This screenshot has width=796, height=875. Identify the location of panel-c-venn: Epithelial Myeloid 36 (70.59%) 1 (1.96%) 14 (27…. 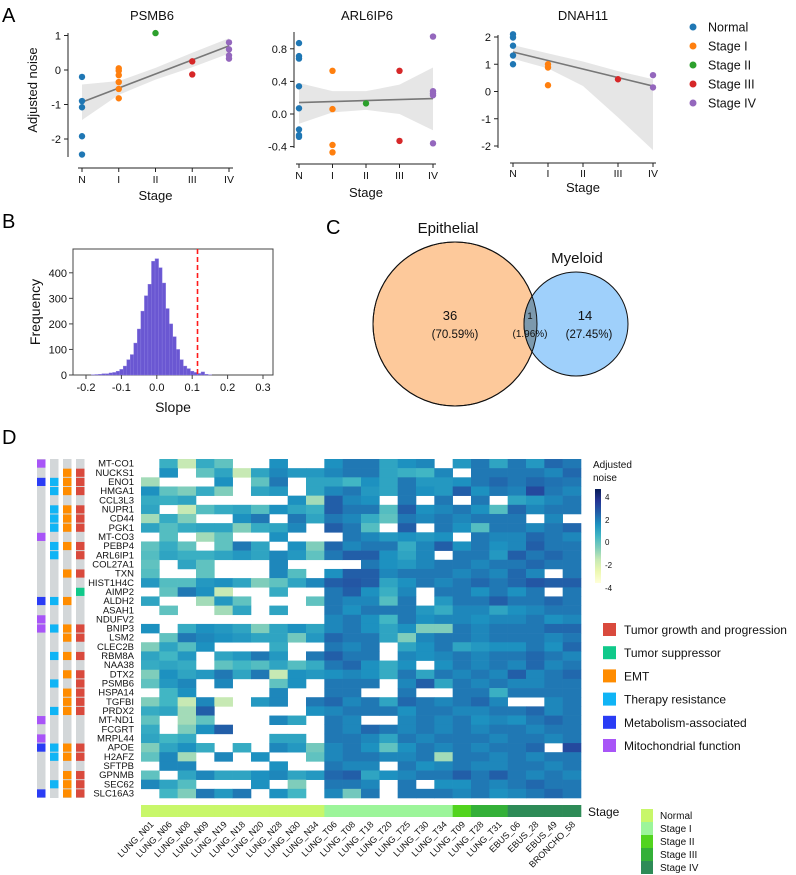
(500, 313).